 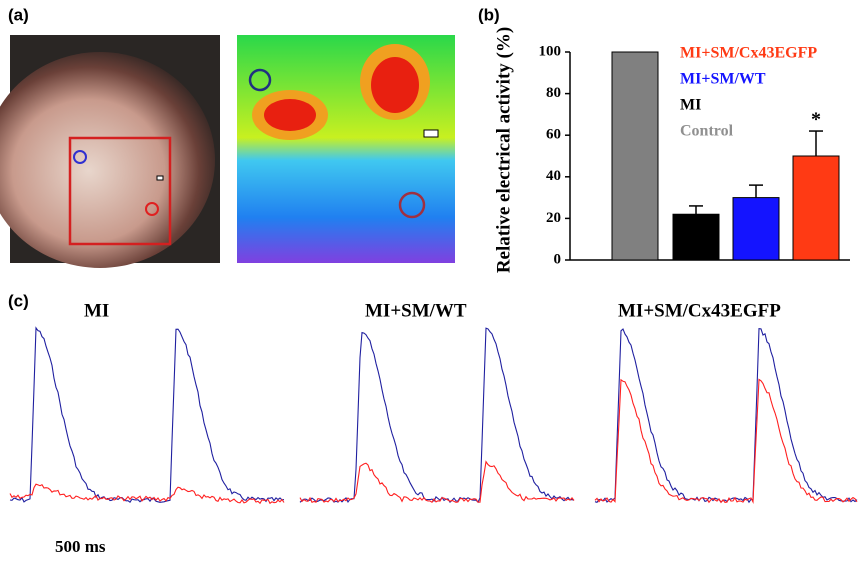 I want to click on legend-entry: MI+SM/Cx43EGFP, so click(x=748, y=53).